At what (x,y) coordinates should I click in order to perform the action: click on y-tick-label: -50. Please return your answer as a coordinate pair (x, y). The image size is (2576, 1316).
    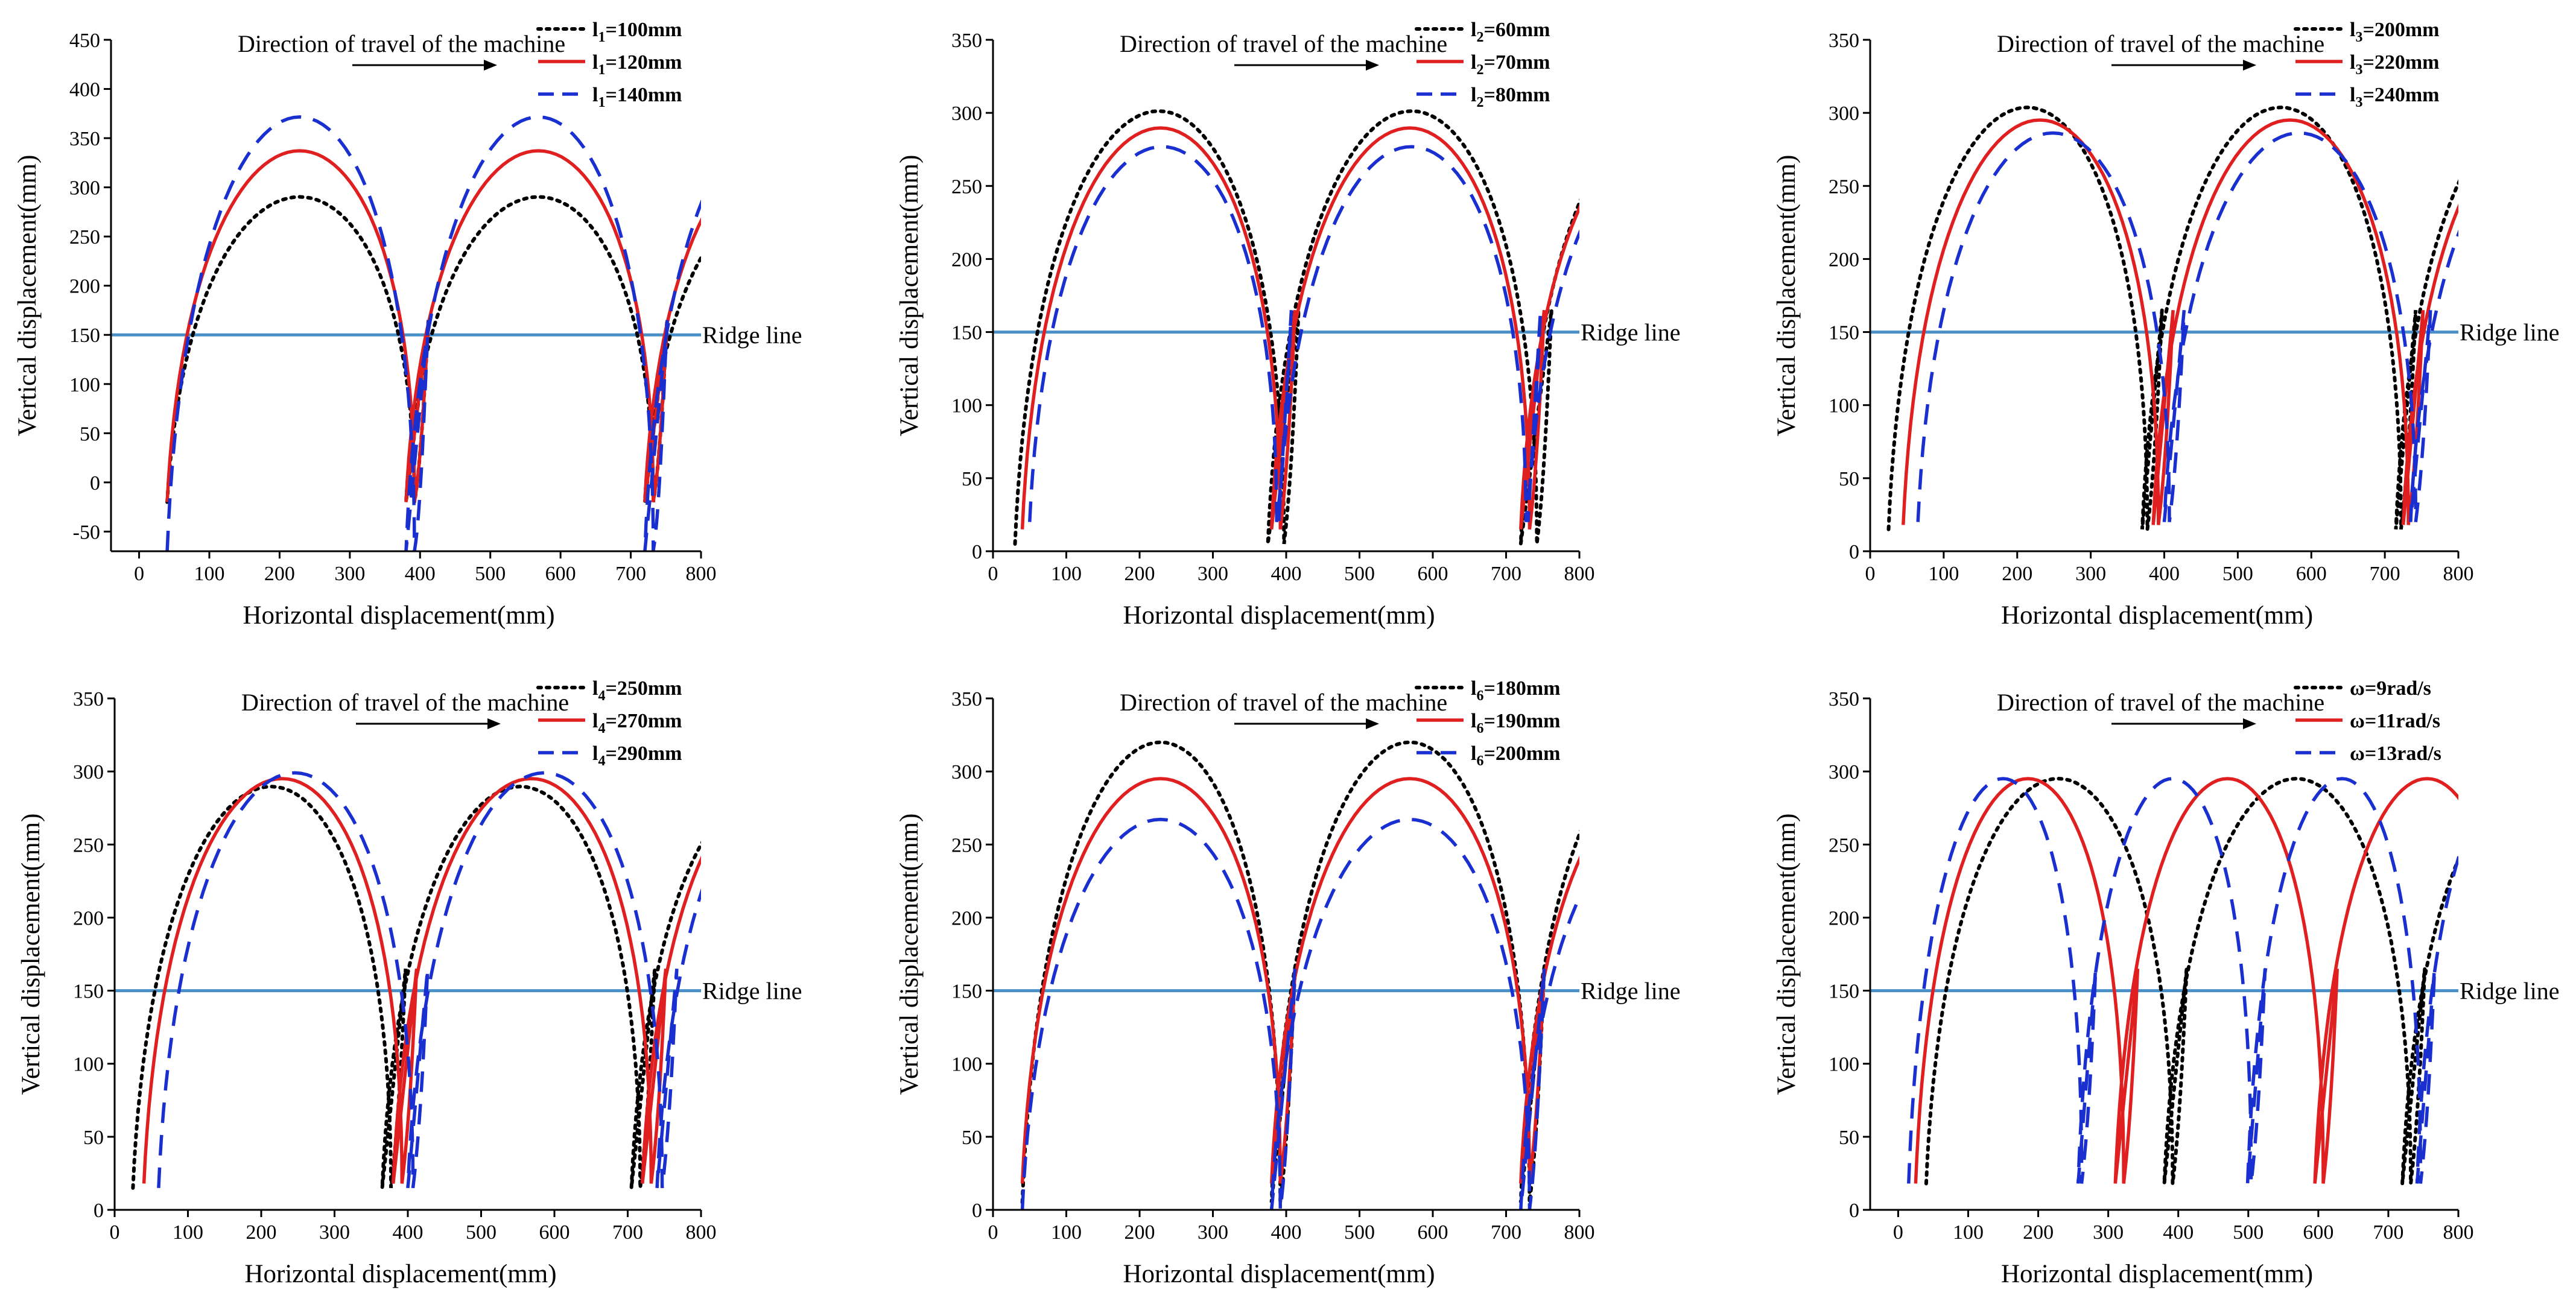
    Looking at the image, I should click on (86, 532).